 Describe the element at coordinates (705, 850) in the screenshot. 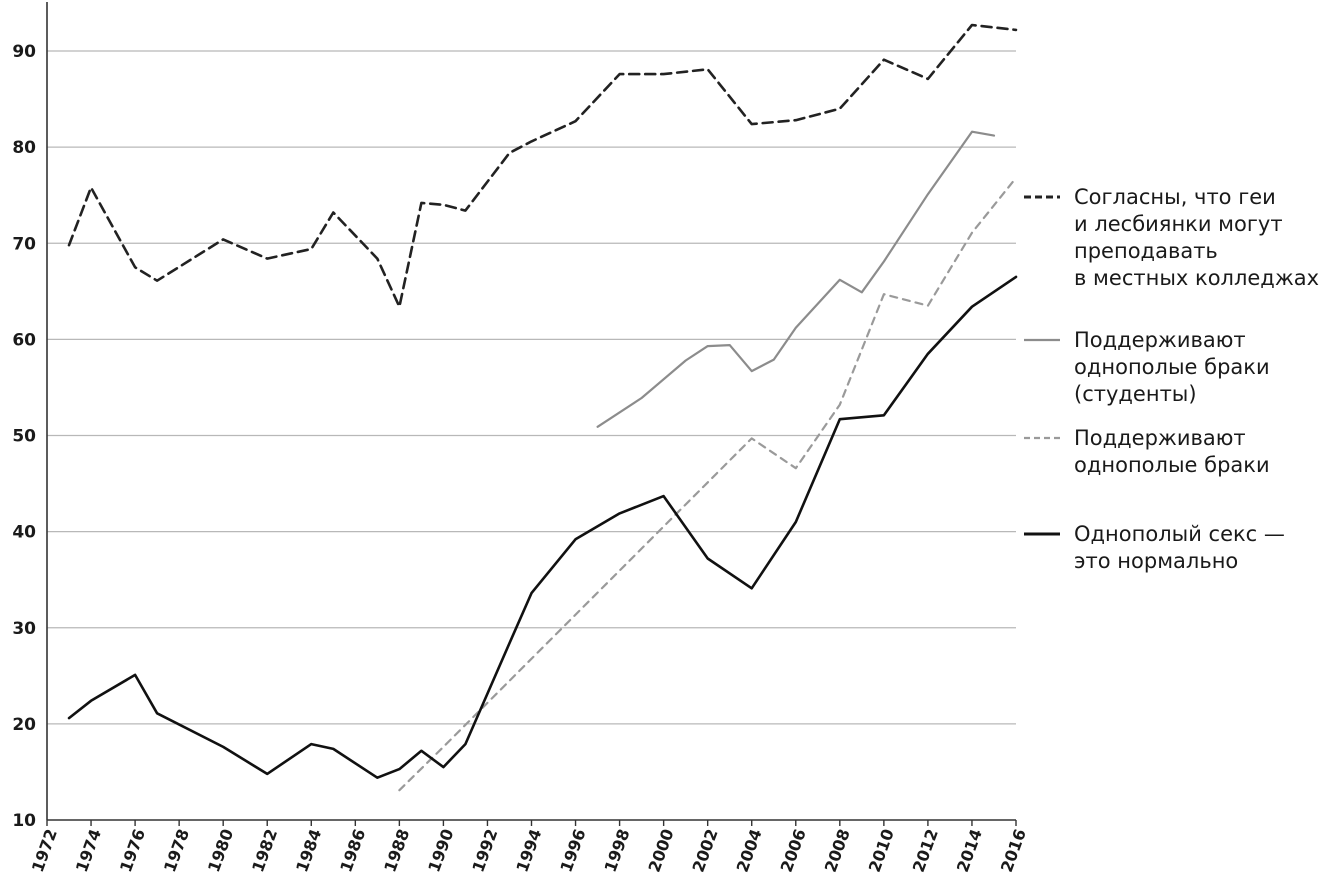

I see `x-tick-label: 2002` at that location.